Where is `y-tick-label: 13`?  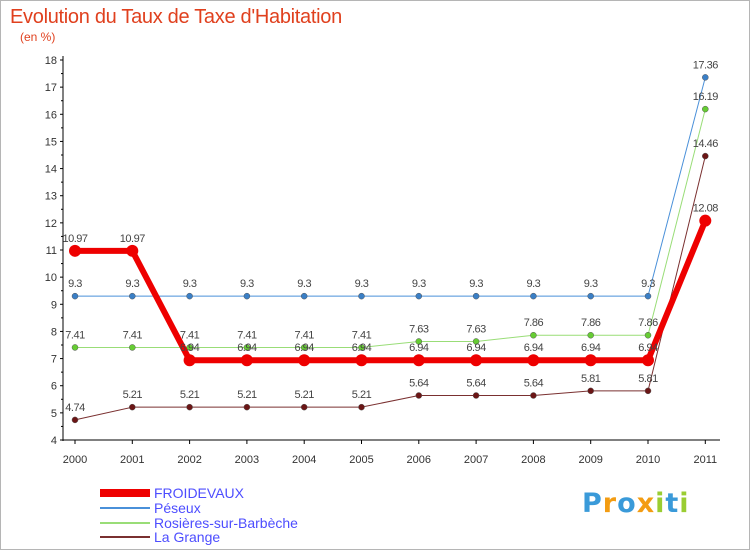
y-tick-label: 13 is located at coordinates (51, 197).